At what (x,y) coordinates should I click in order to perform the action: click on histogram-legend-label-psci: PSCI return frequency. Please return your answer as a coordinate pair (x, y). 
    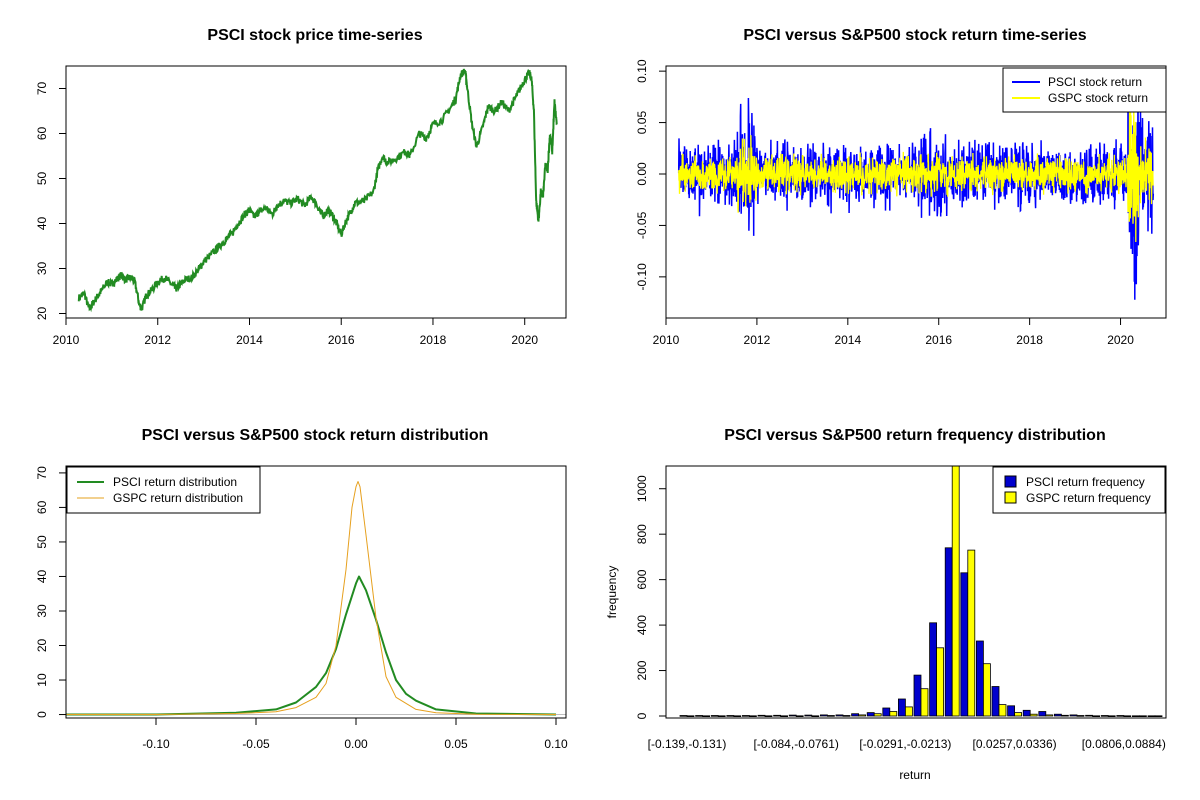
    Looking at the image, I should click on (1085, 482).